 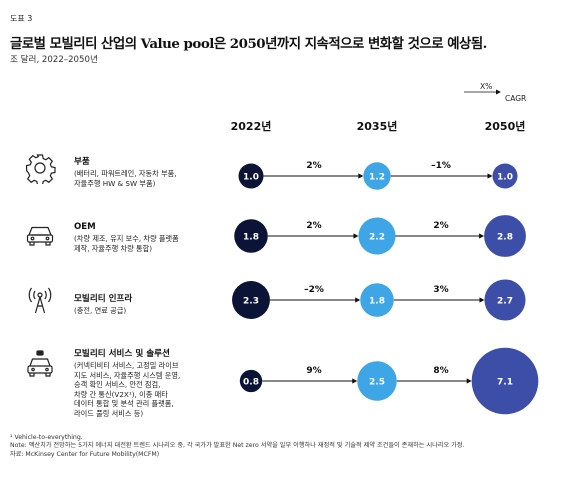 I want to click on category-row-infra, so click(x=40, y=302).